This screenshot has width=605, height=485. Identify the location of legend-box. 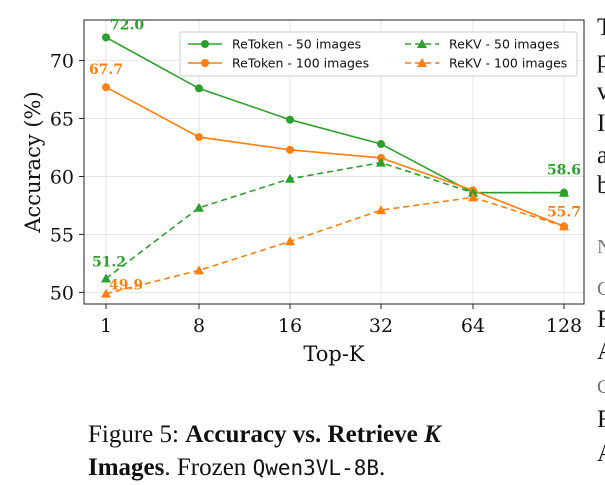
(378, 54).